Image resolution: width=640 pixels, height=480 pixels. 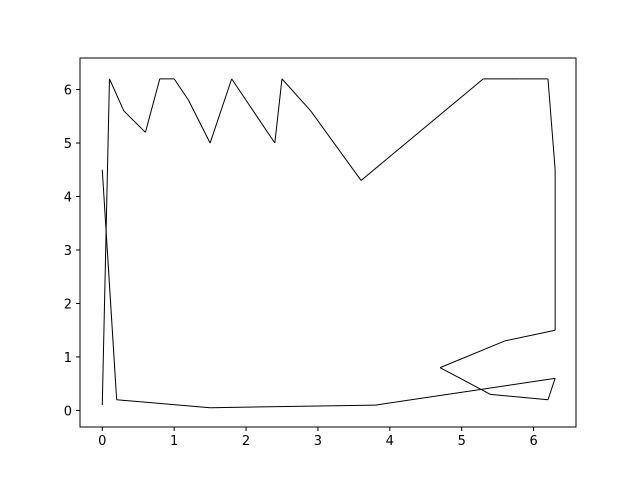 What do you see at coordinates (68, 91) in the screenshot?
I see `y-tick-label: 6` at bounding box center [68, 91].